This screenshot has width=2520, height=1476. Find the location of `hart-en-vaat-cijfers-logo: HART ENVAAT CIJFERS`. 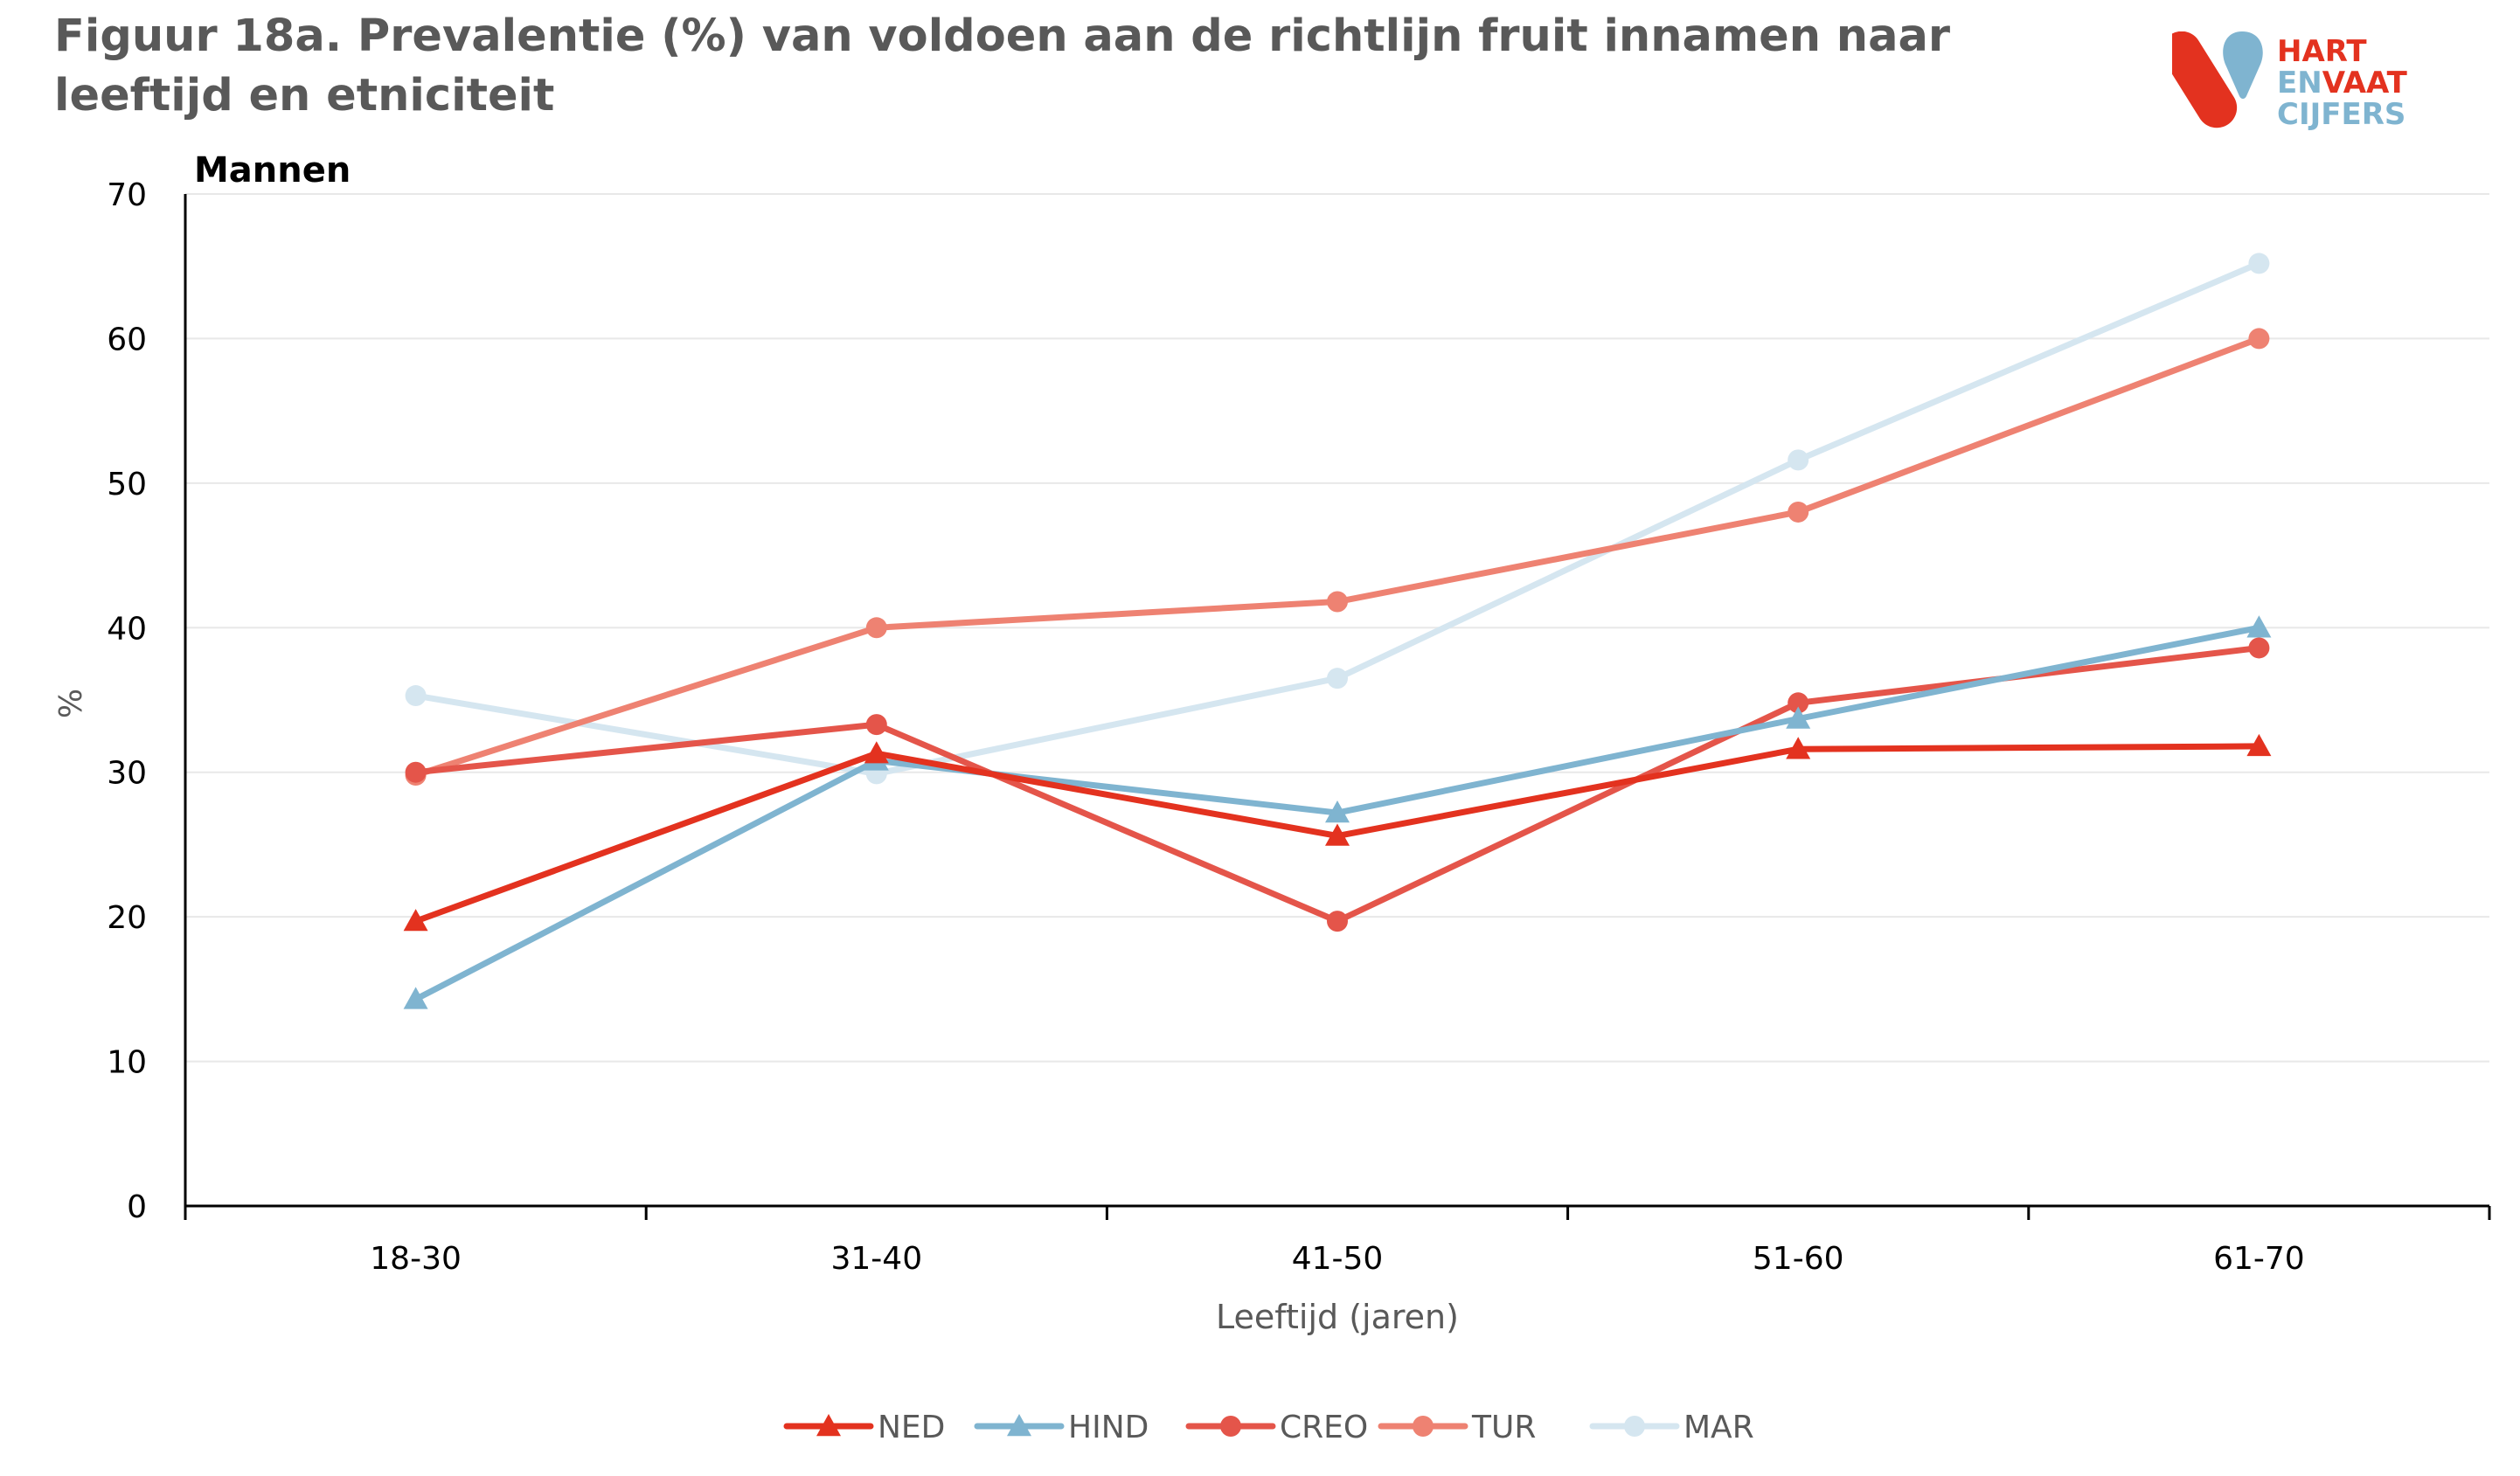

hart-en-vaat-cijfers-logo: HART ENVAAT CIJFERS is located at coordinates (2290, 81).